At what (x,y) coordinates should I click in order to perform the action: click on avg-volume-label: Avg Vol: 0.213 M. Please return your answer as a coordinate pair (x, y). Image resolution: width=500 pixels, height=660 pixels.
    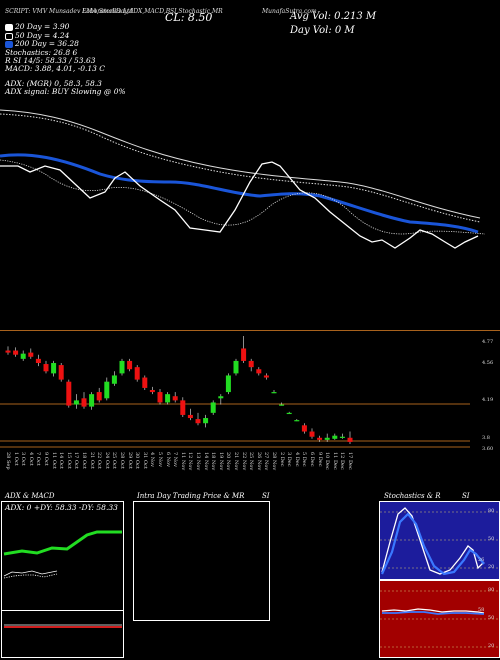
    Looking at the image, I should click on (333, 16).